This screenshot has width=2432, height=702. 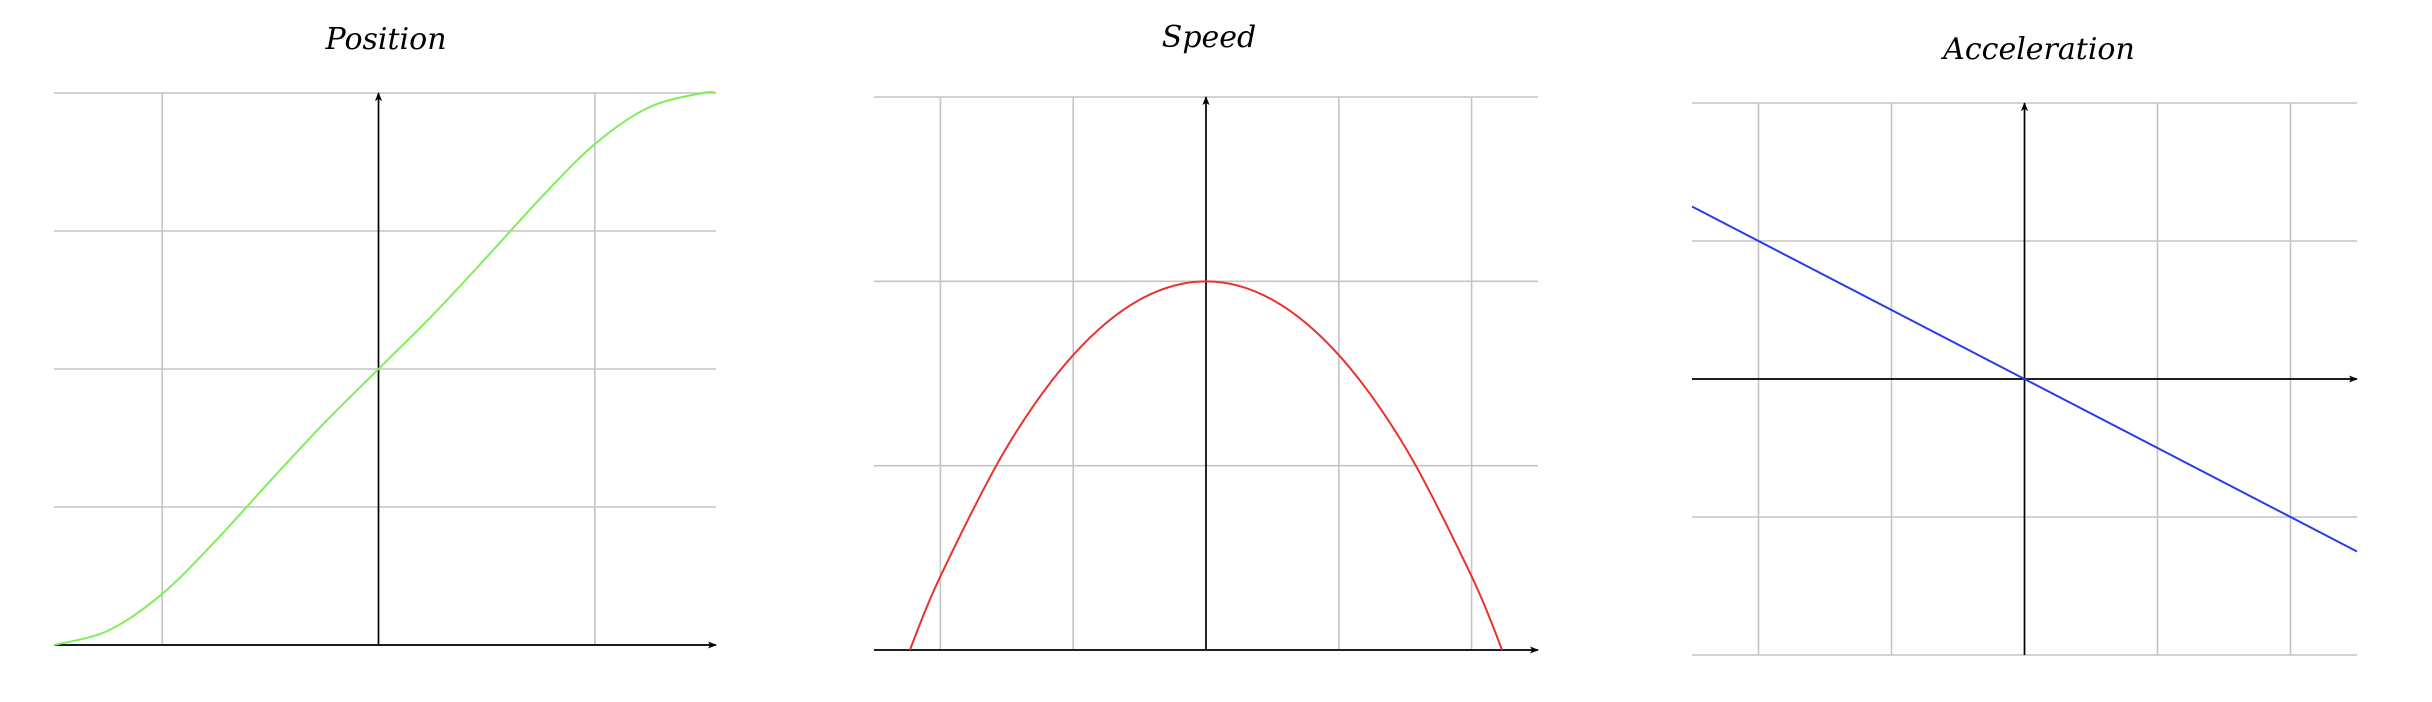 I want to click on position-chart-title: Position, so click(x=386, y=39).